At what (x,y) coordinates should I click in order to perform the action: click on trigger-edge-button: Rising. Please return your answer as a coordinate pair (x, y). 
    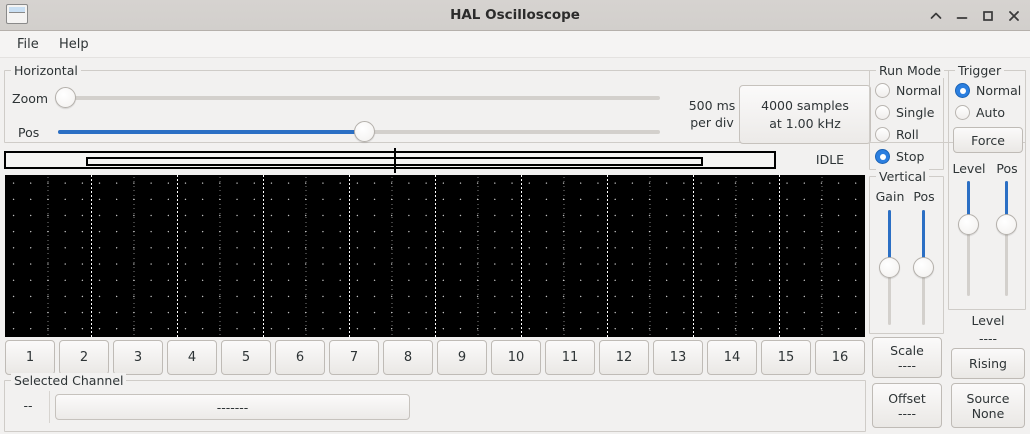
    Looking at the image, I should click on (988, 363).